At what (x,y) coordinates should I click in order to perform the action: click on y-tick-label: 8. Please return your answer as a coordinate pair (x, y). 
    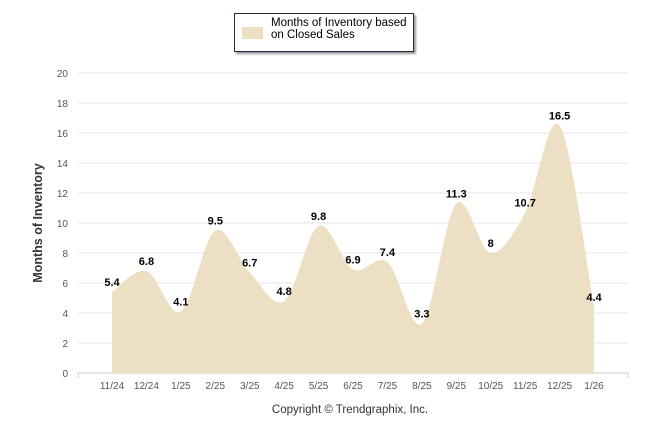
    Looking at the image, I should click on (65, 254).